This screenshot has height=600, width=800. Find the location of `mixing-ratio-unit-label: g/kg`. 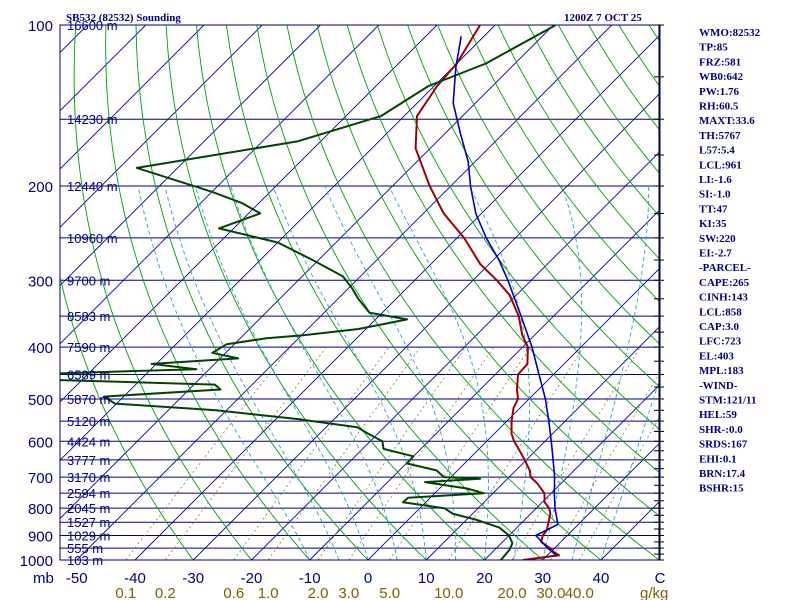

mixing-ratio-unit-label: g/kg is located at coordinates (654, 592).